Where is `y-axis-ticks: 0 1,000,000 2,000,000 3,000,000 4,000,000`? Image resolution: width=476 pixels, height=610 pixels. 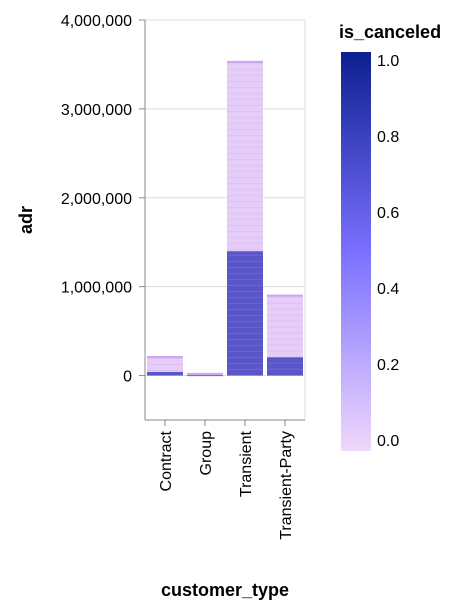
y-axis-ticks: 0 1,000,000 2,000,000 3,000,000 4,000,000 is located at coordinates (103, 199).